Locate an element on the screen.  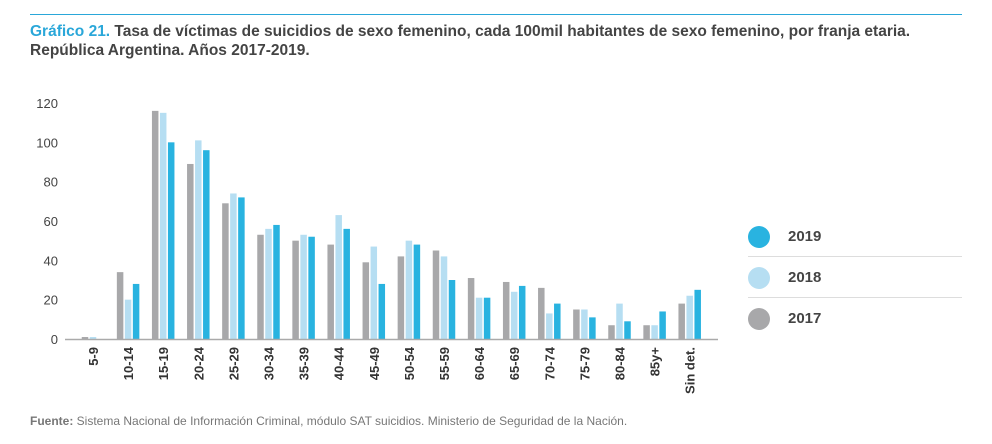
y-tick-label: 80 is located at coordinates (51, 182).